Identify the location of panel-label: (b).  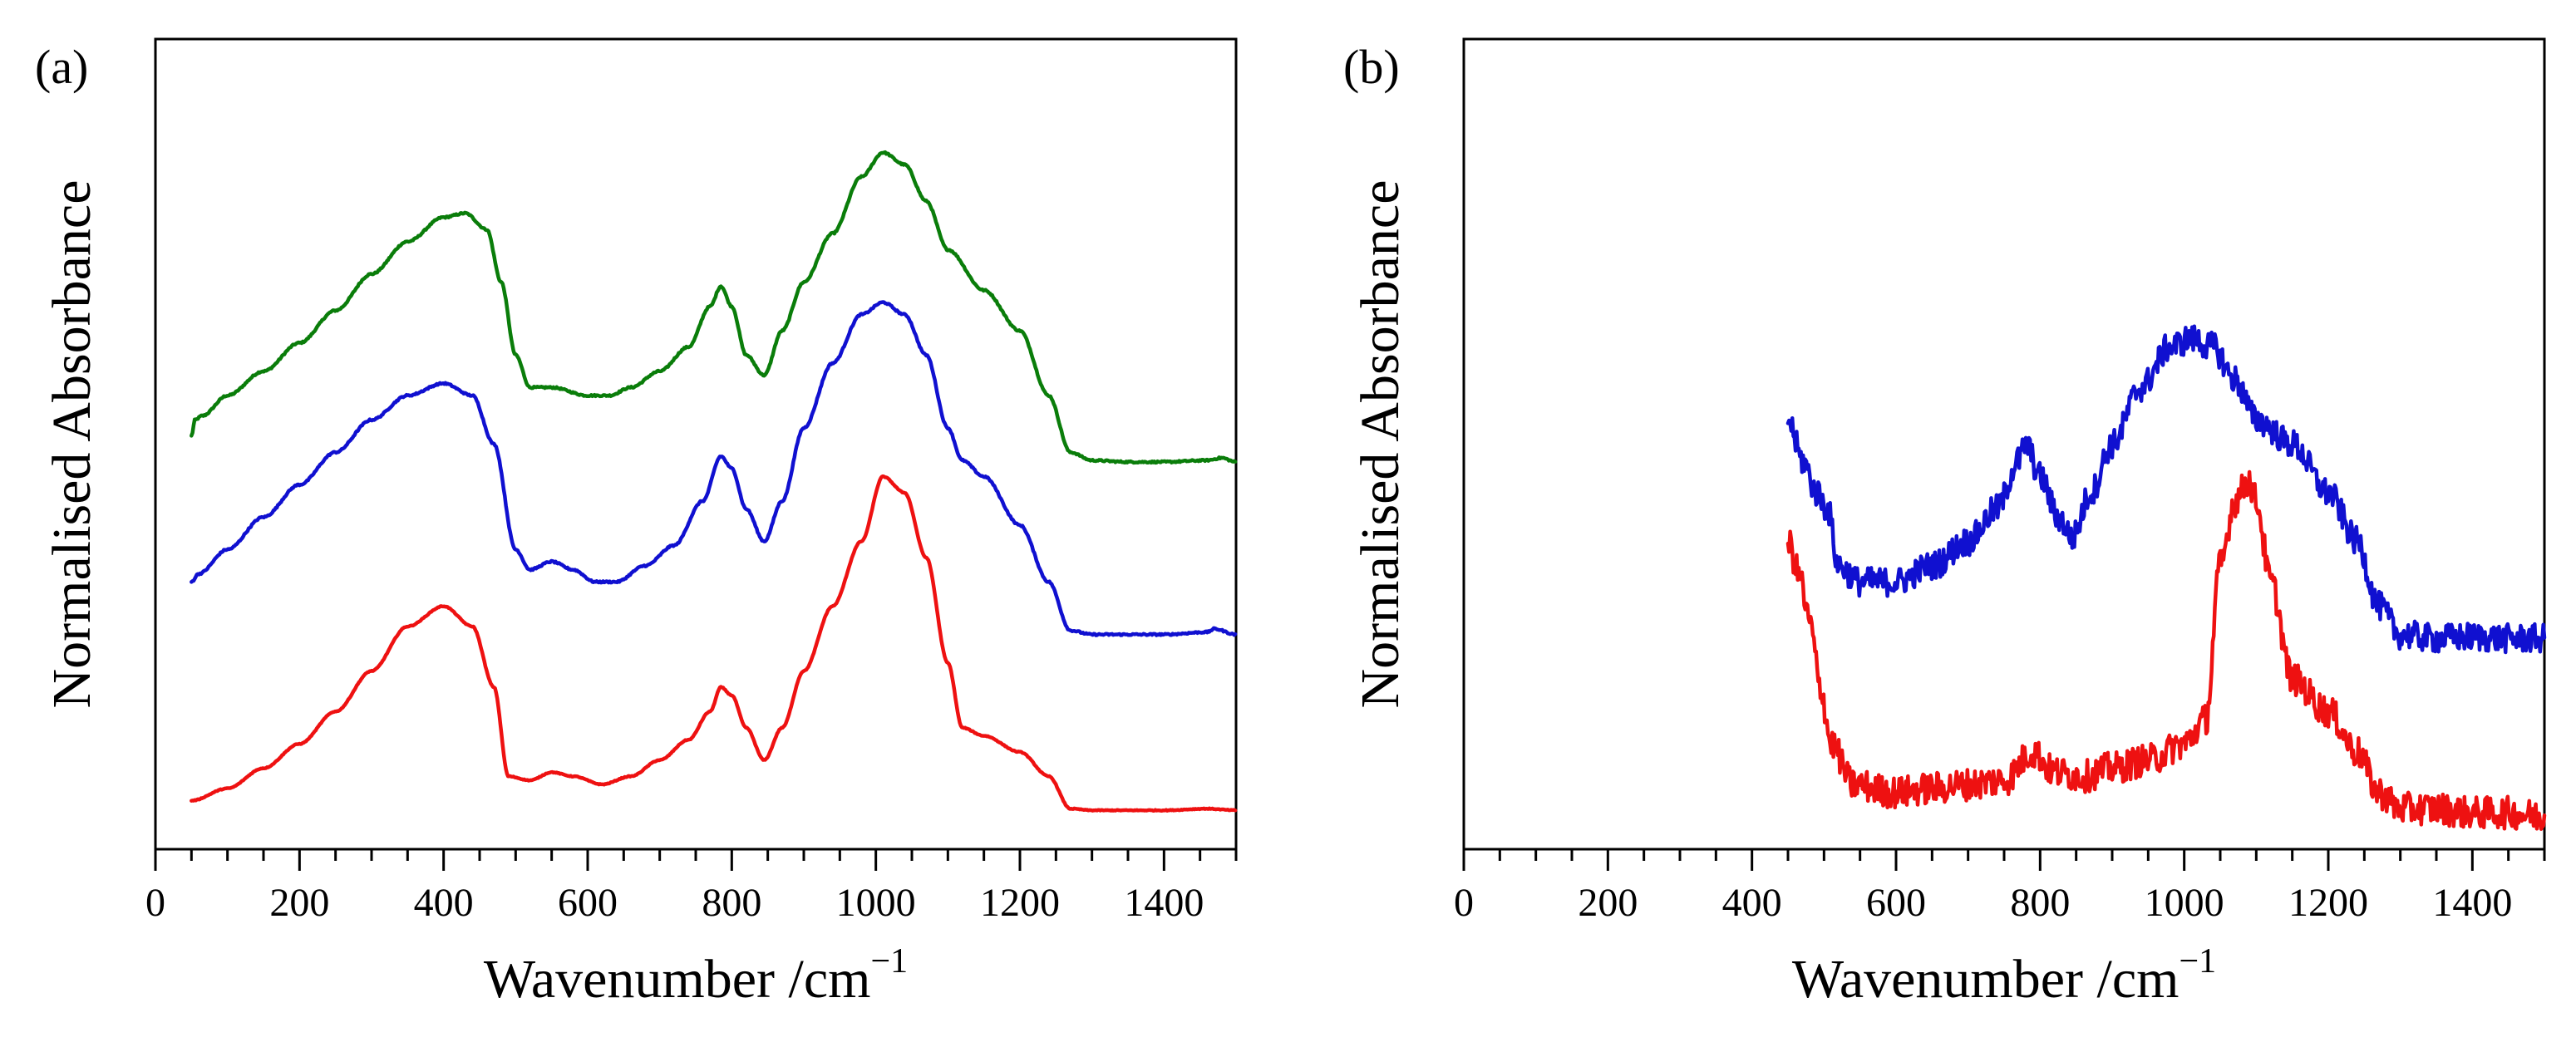
(1371, 67).